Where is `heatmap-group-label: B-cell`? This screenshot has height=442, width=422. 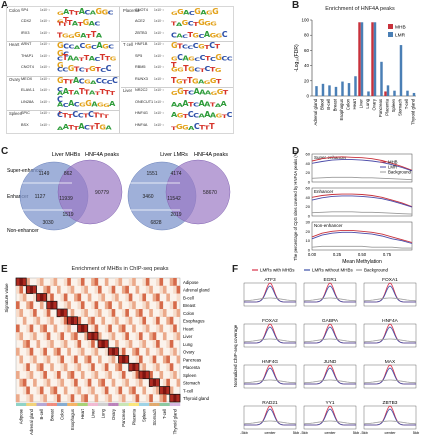 heatmap-group-label: B-cell is located at coordinates (41, 414).